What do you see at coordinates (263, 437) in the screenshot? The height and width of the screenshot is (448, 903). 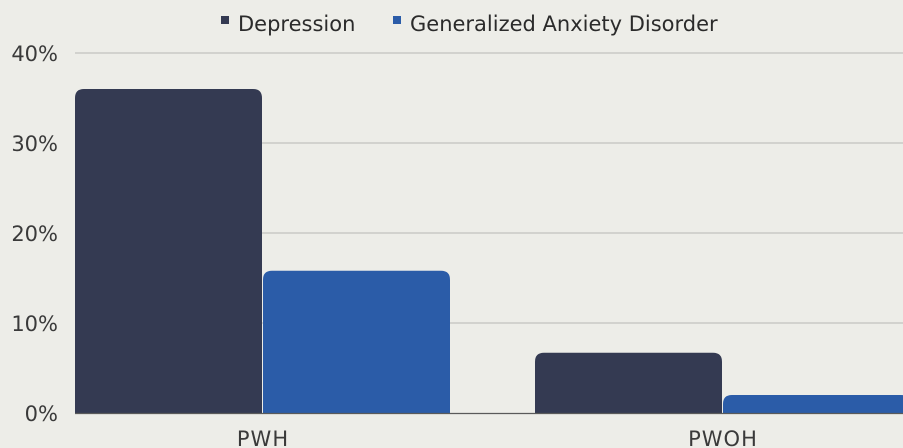 I see `x-category-label: PWH` at bounding box center [263, 437].